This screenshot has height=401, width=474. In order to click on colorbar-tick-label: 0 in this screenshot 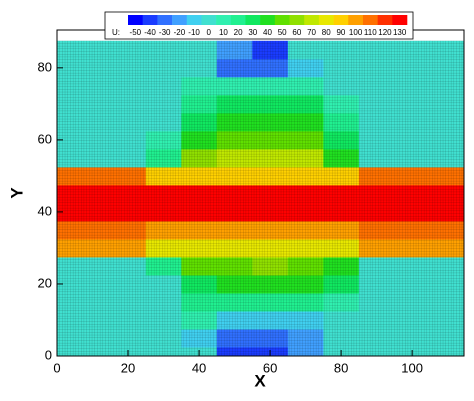, I will do `click(209, 32)`.